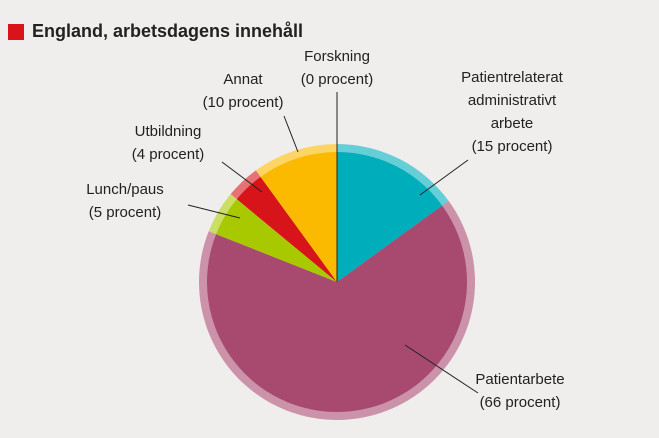 The width and height of the screenshot is (659, 438). I want to click on chart-title: England, arbetsdagens innehåll, so click(167, 31).